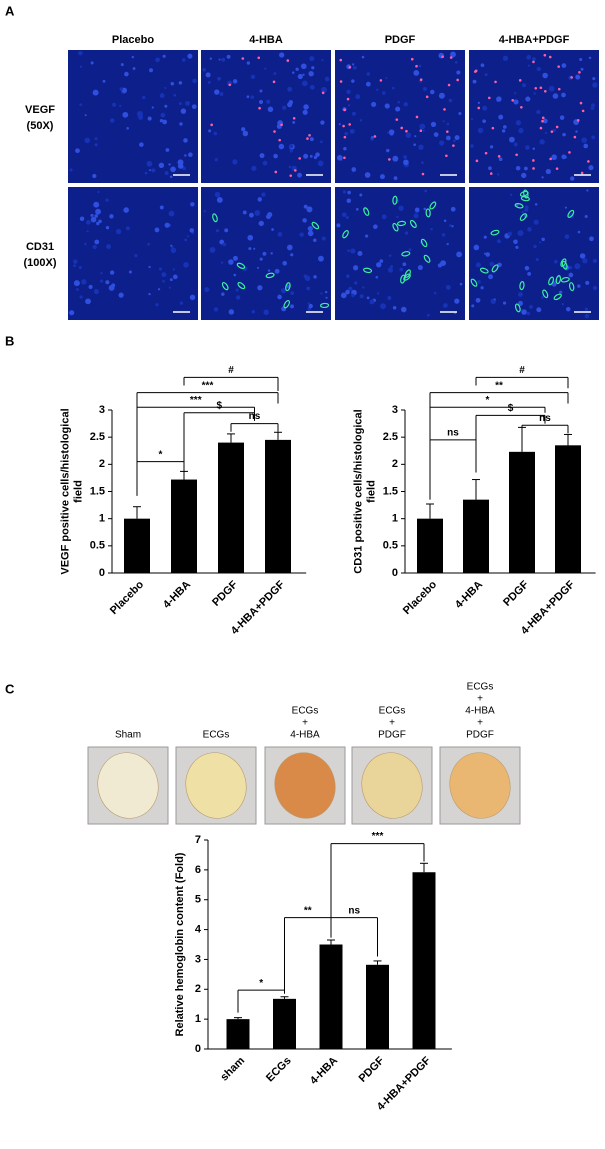 This screenshot has width=605, height=1149. I want to click on panel-label: B, so click(9, 340).